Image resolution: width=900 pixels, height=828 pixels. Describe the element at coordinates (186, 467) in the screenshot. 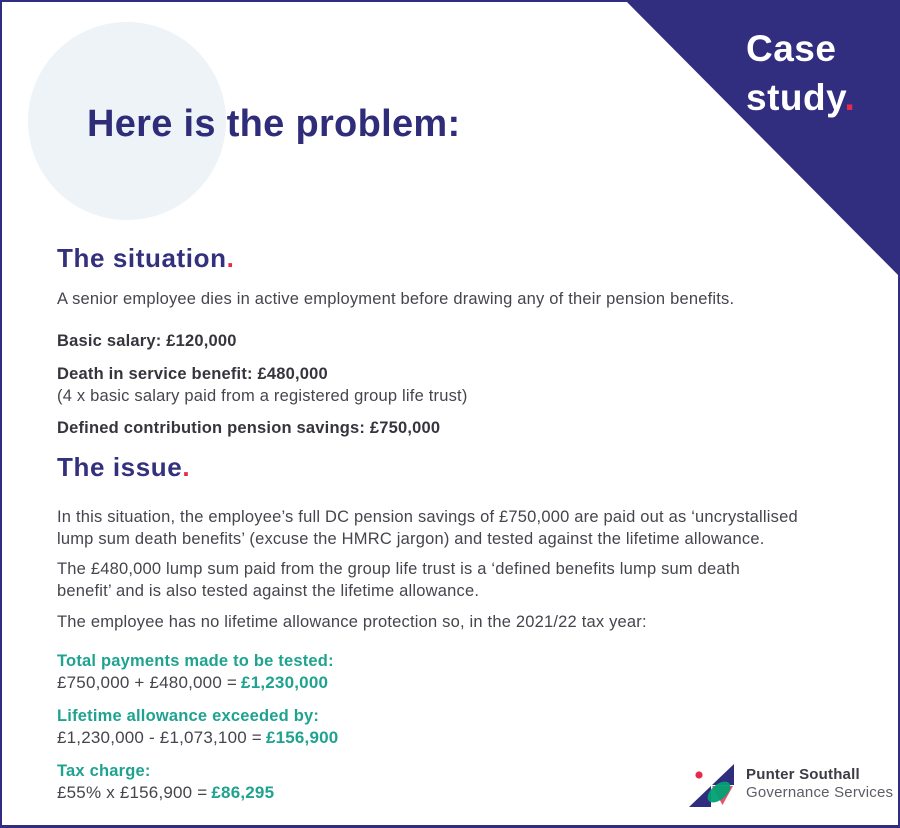

I see `issue-heading-period: .` at that location.